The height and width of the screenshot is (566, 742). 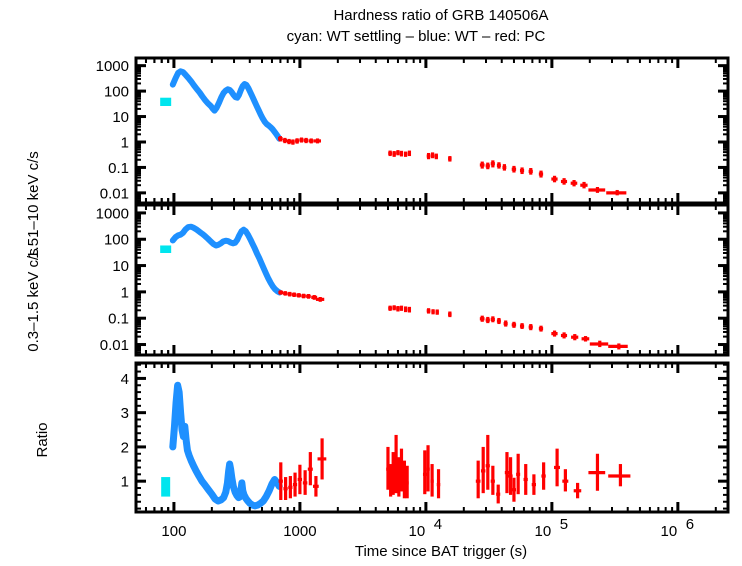 I want to click on panel-data-hard_band, so click(x=393, y=132).